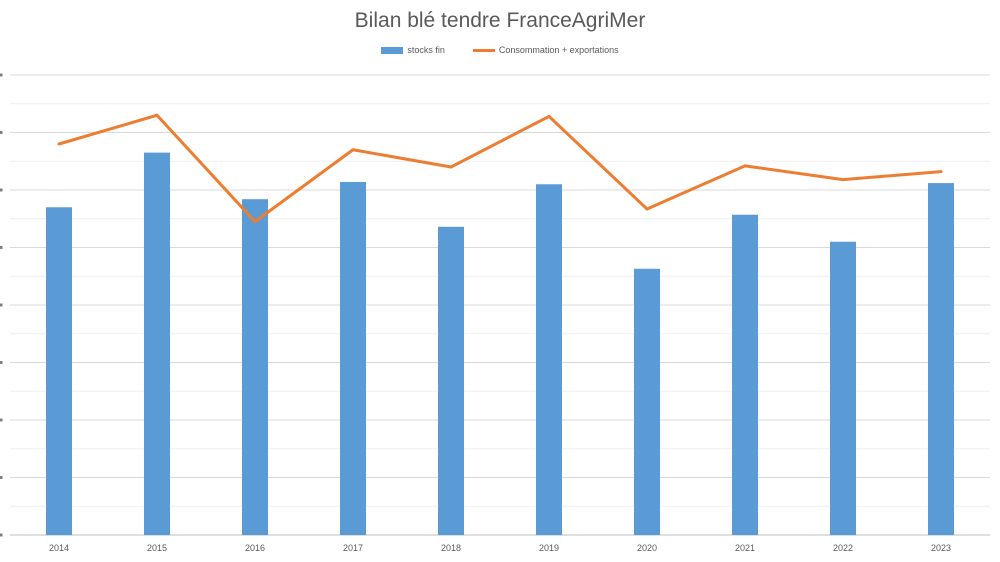 This screenshot has width=1000, height=562. I want to click on x-tick-label: 2015, so click(157, 548).